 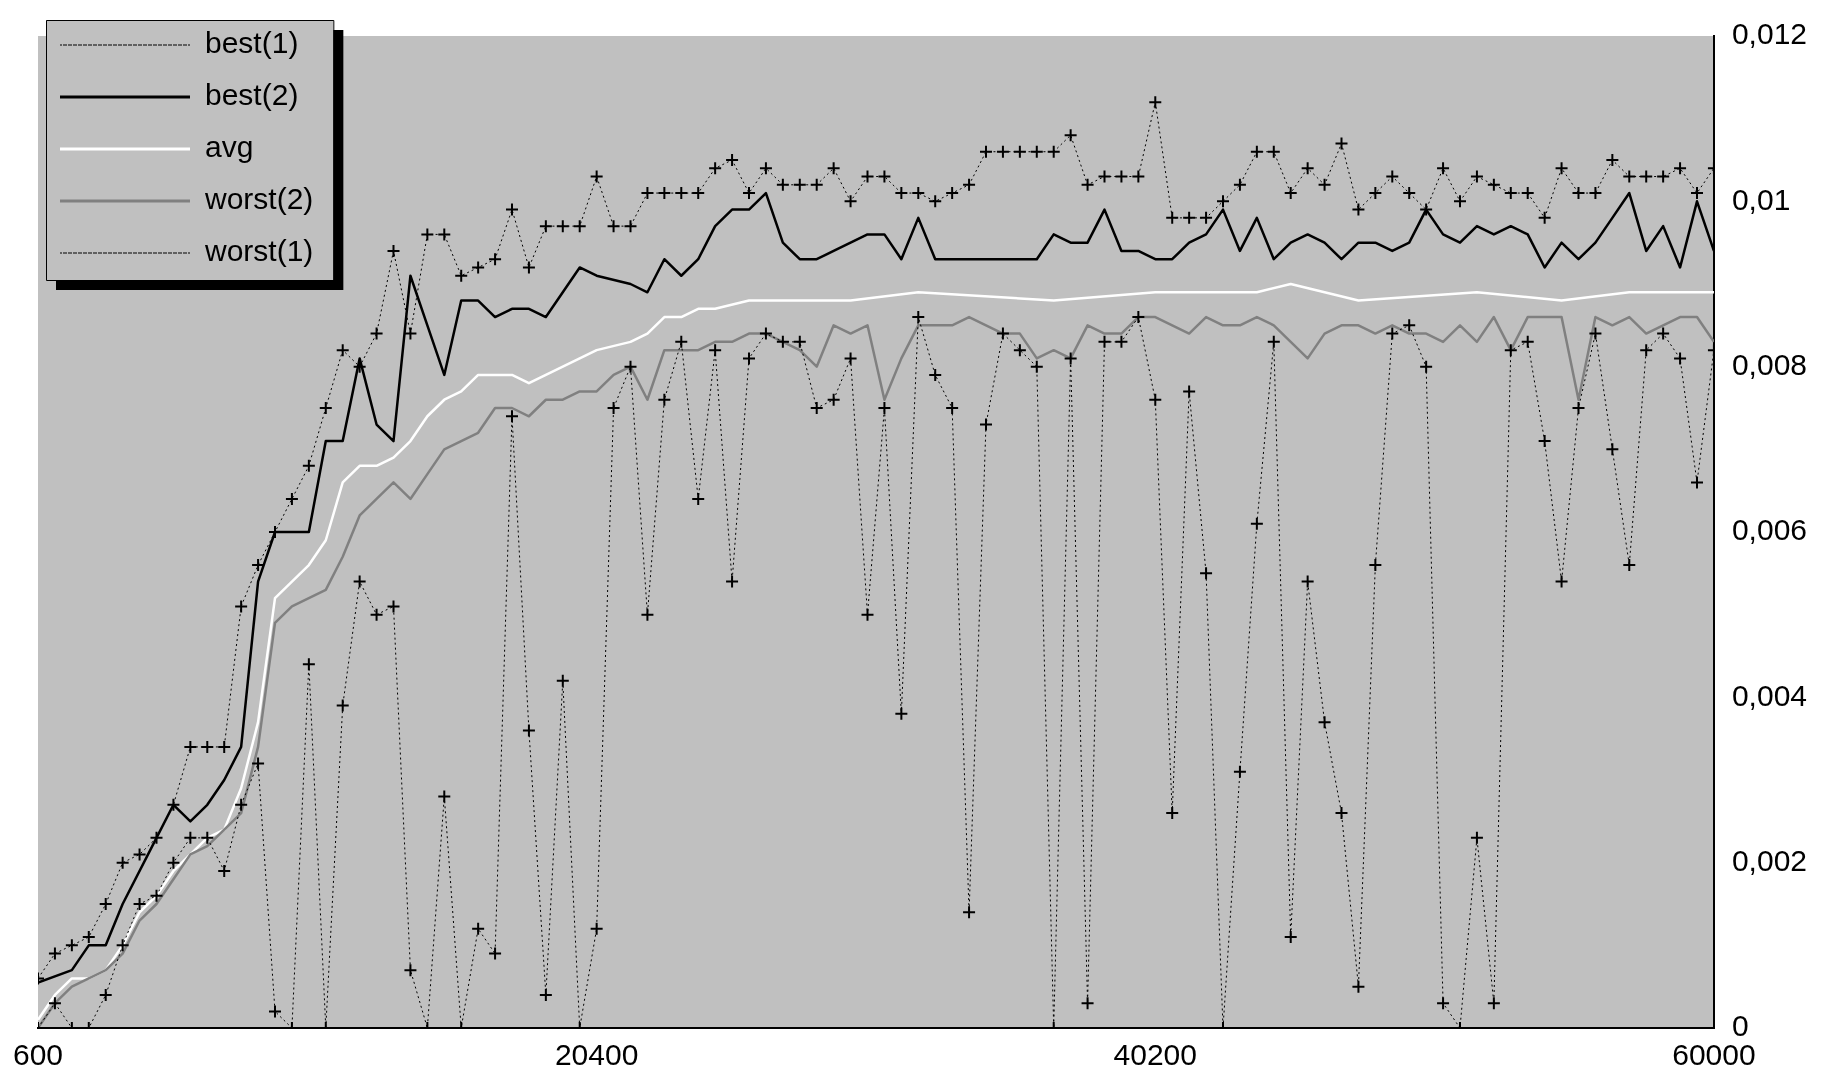 I want to click on legend-label: avg, so click(x=229, y=147).